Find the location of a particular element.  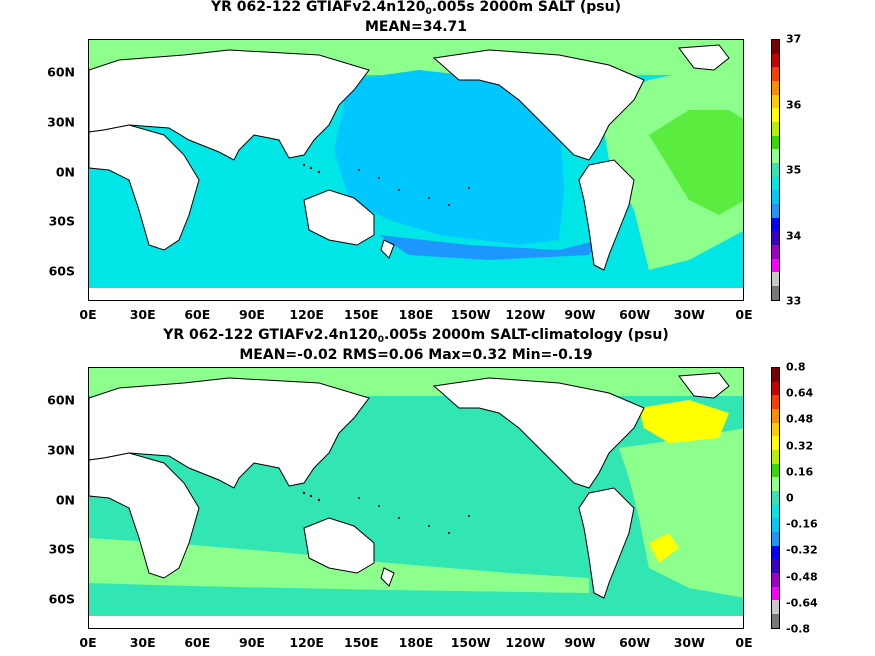

antarctica-land is located at coordinates (416, 294).